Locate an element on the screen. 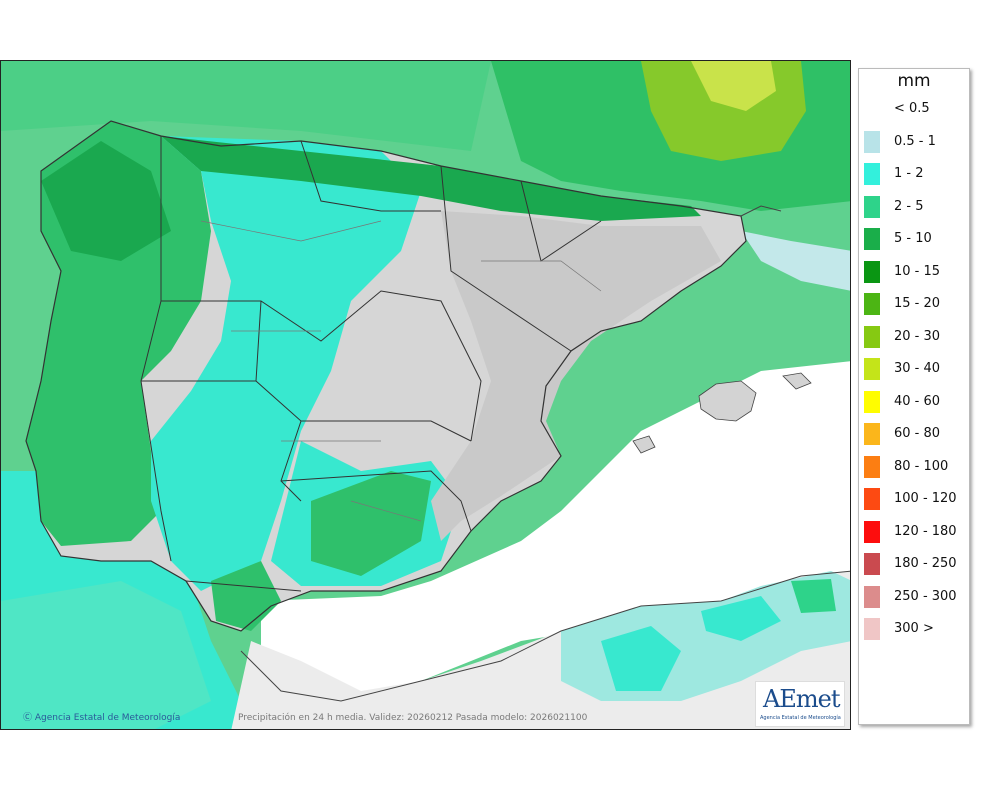 The image size is (1000, 790). legend-label: 5 - 10 is located at coordinates (913, 238).